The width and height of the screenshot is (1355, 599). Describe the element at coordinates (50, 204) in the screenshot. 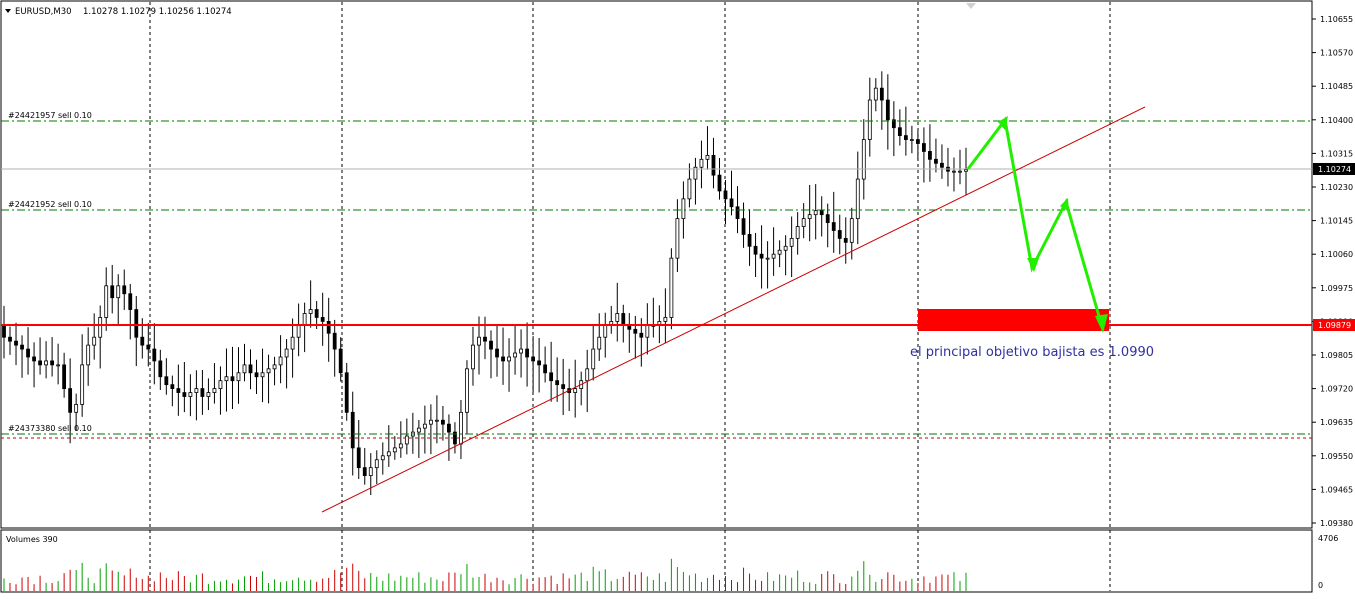

I see `order-label-2: #24421952 sell 0.10` at that location.